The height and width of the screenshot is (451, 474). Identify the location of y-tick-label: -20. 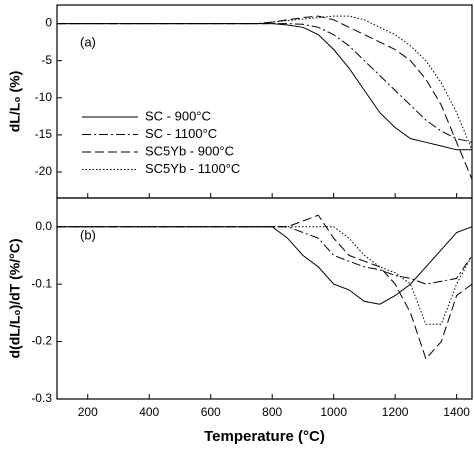
(44, 171).